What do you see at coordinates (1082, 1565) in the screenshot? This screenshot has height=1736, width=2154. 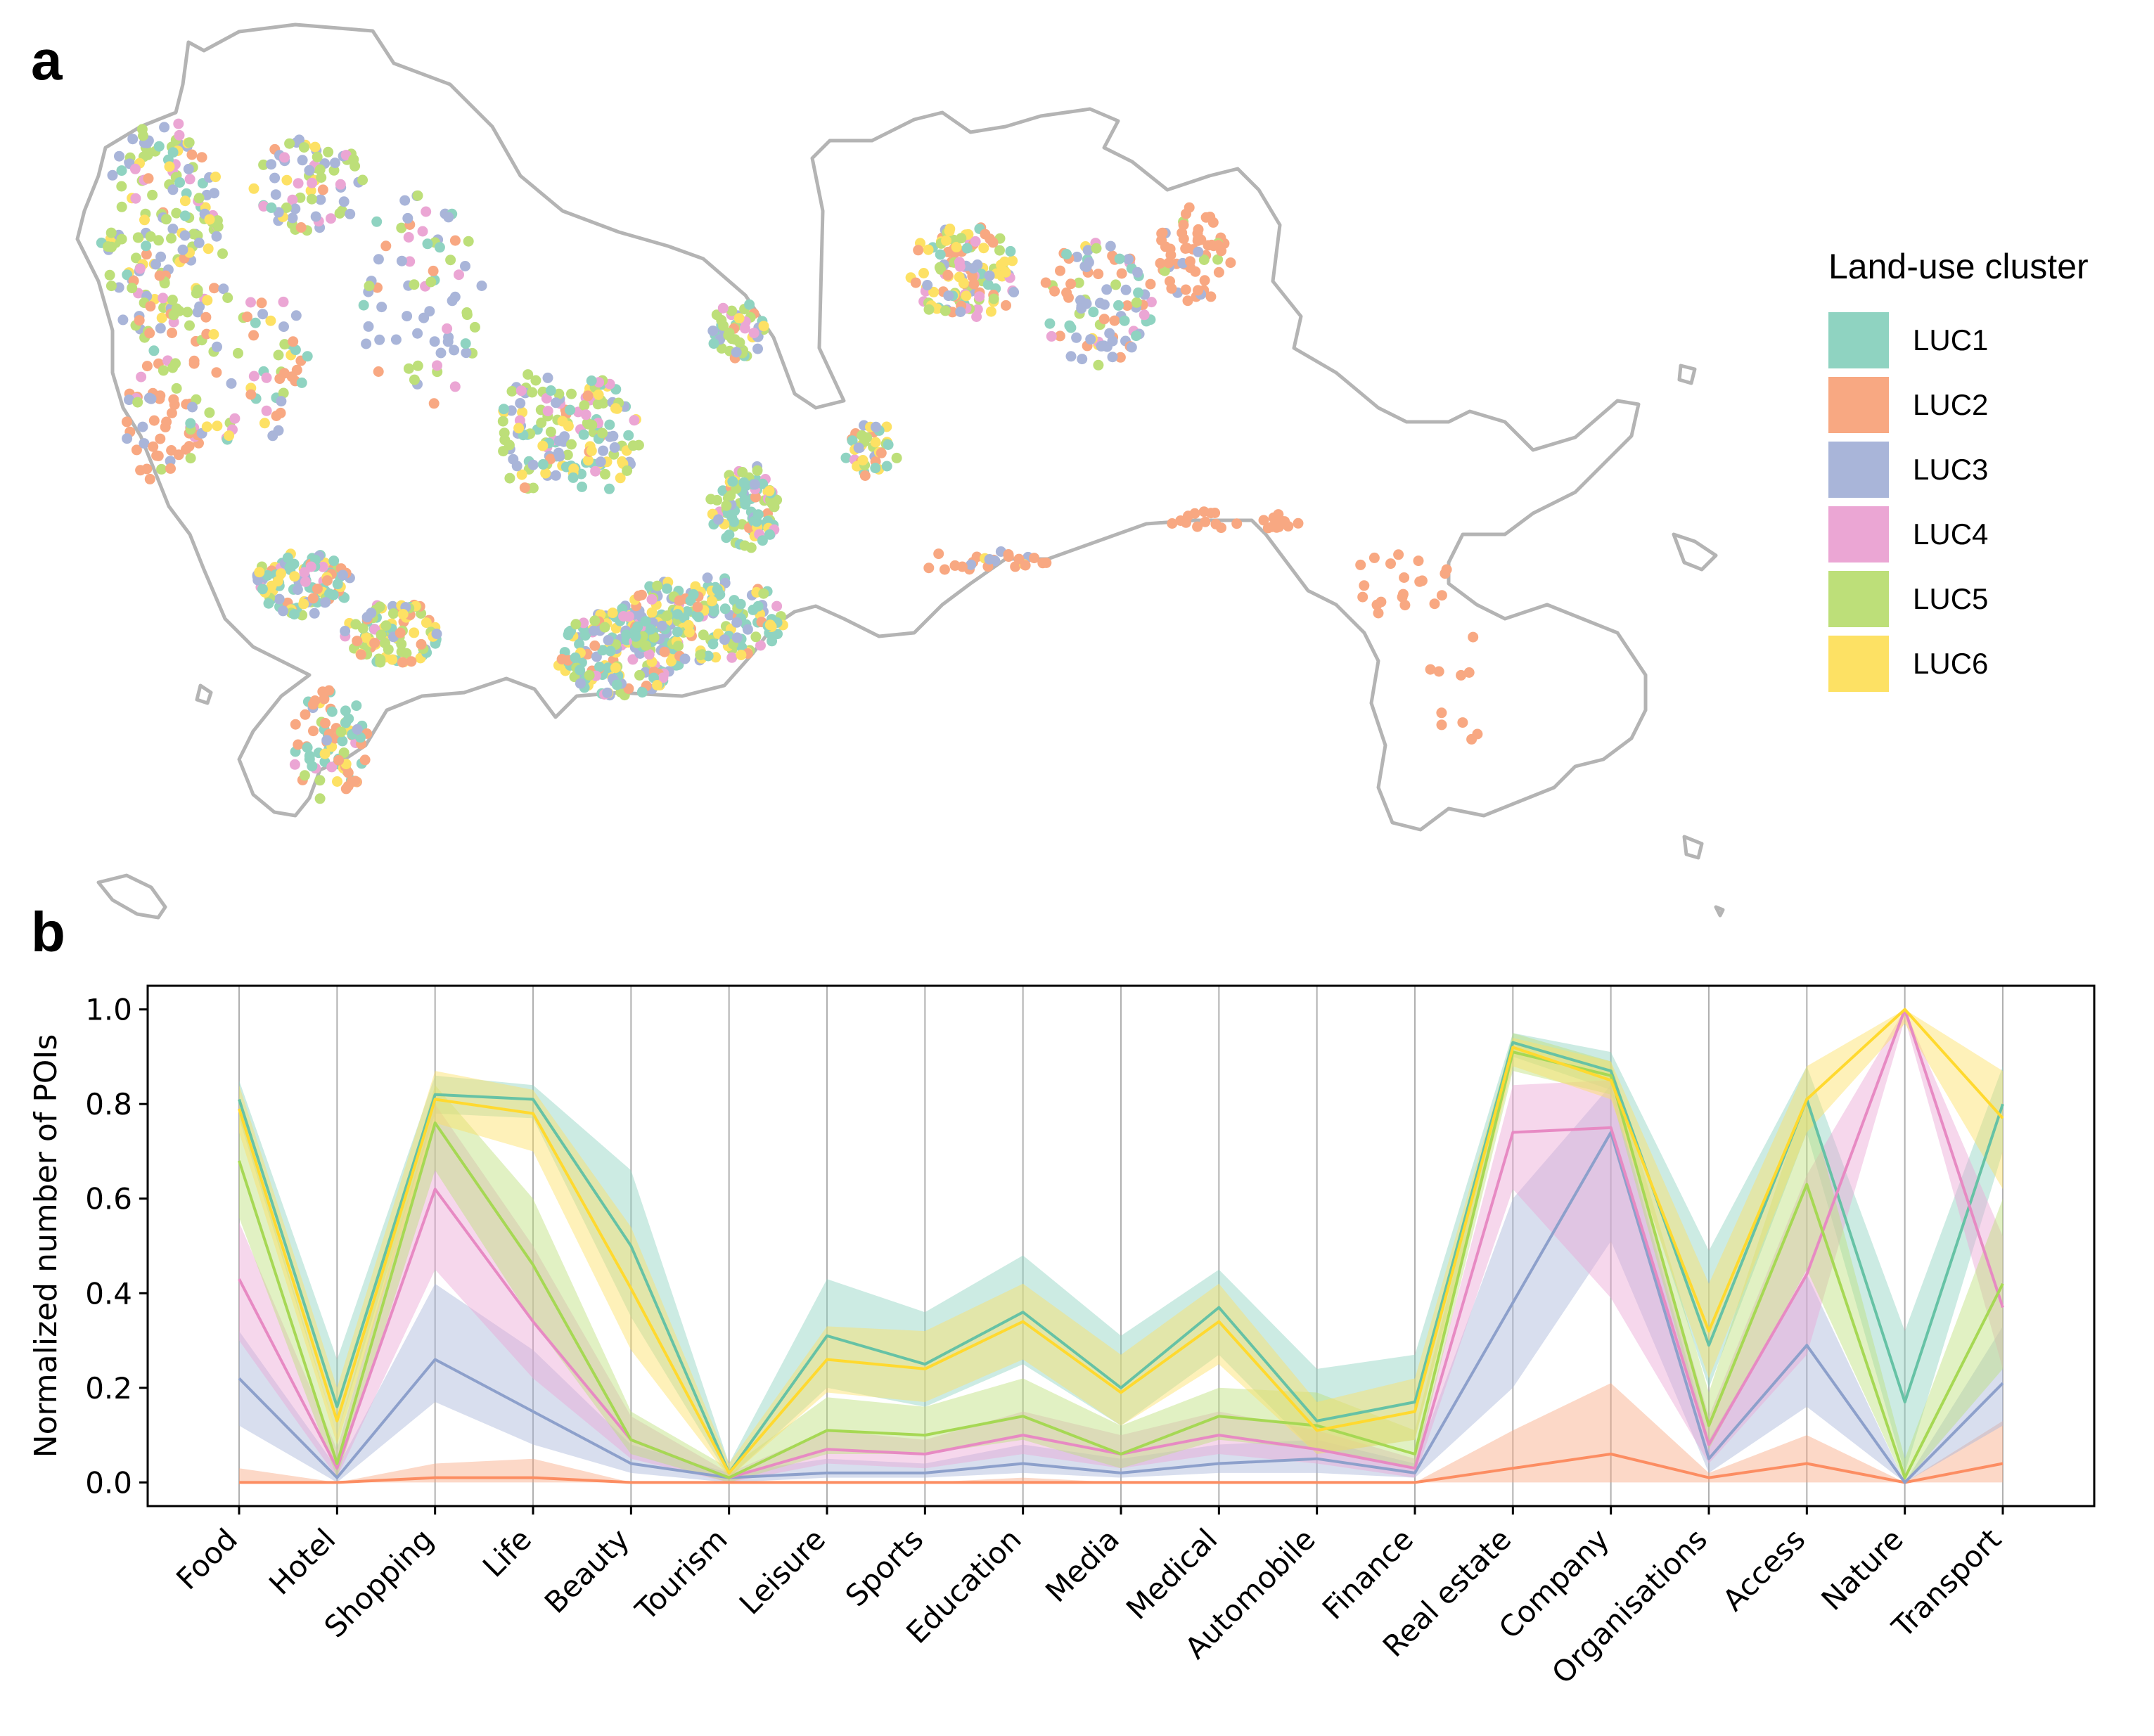 I see `x-tick-label-9: Media` at bounding box center [1082, 1565].